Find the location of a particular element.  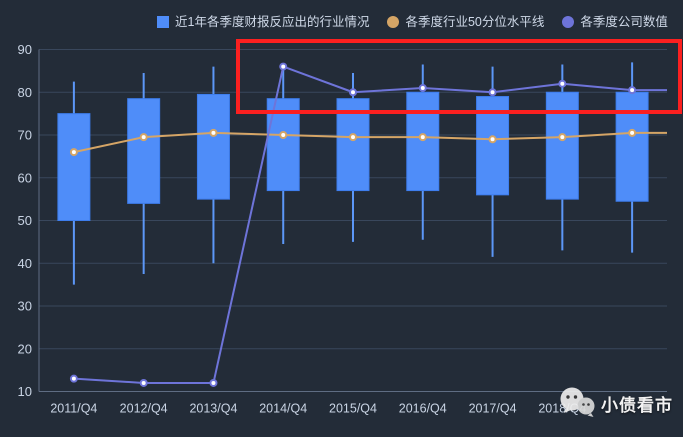

boxplot-item-2018/Q4 is located at coordinates (562, 157).